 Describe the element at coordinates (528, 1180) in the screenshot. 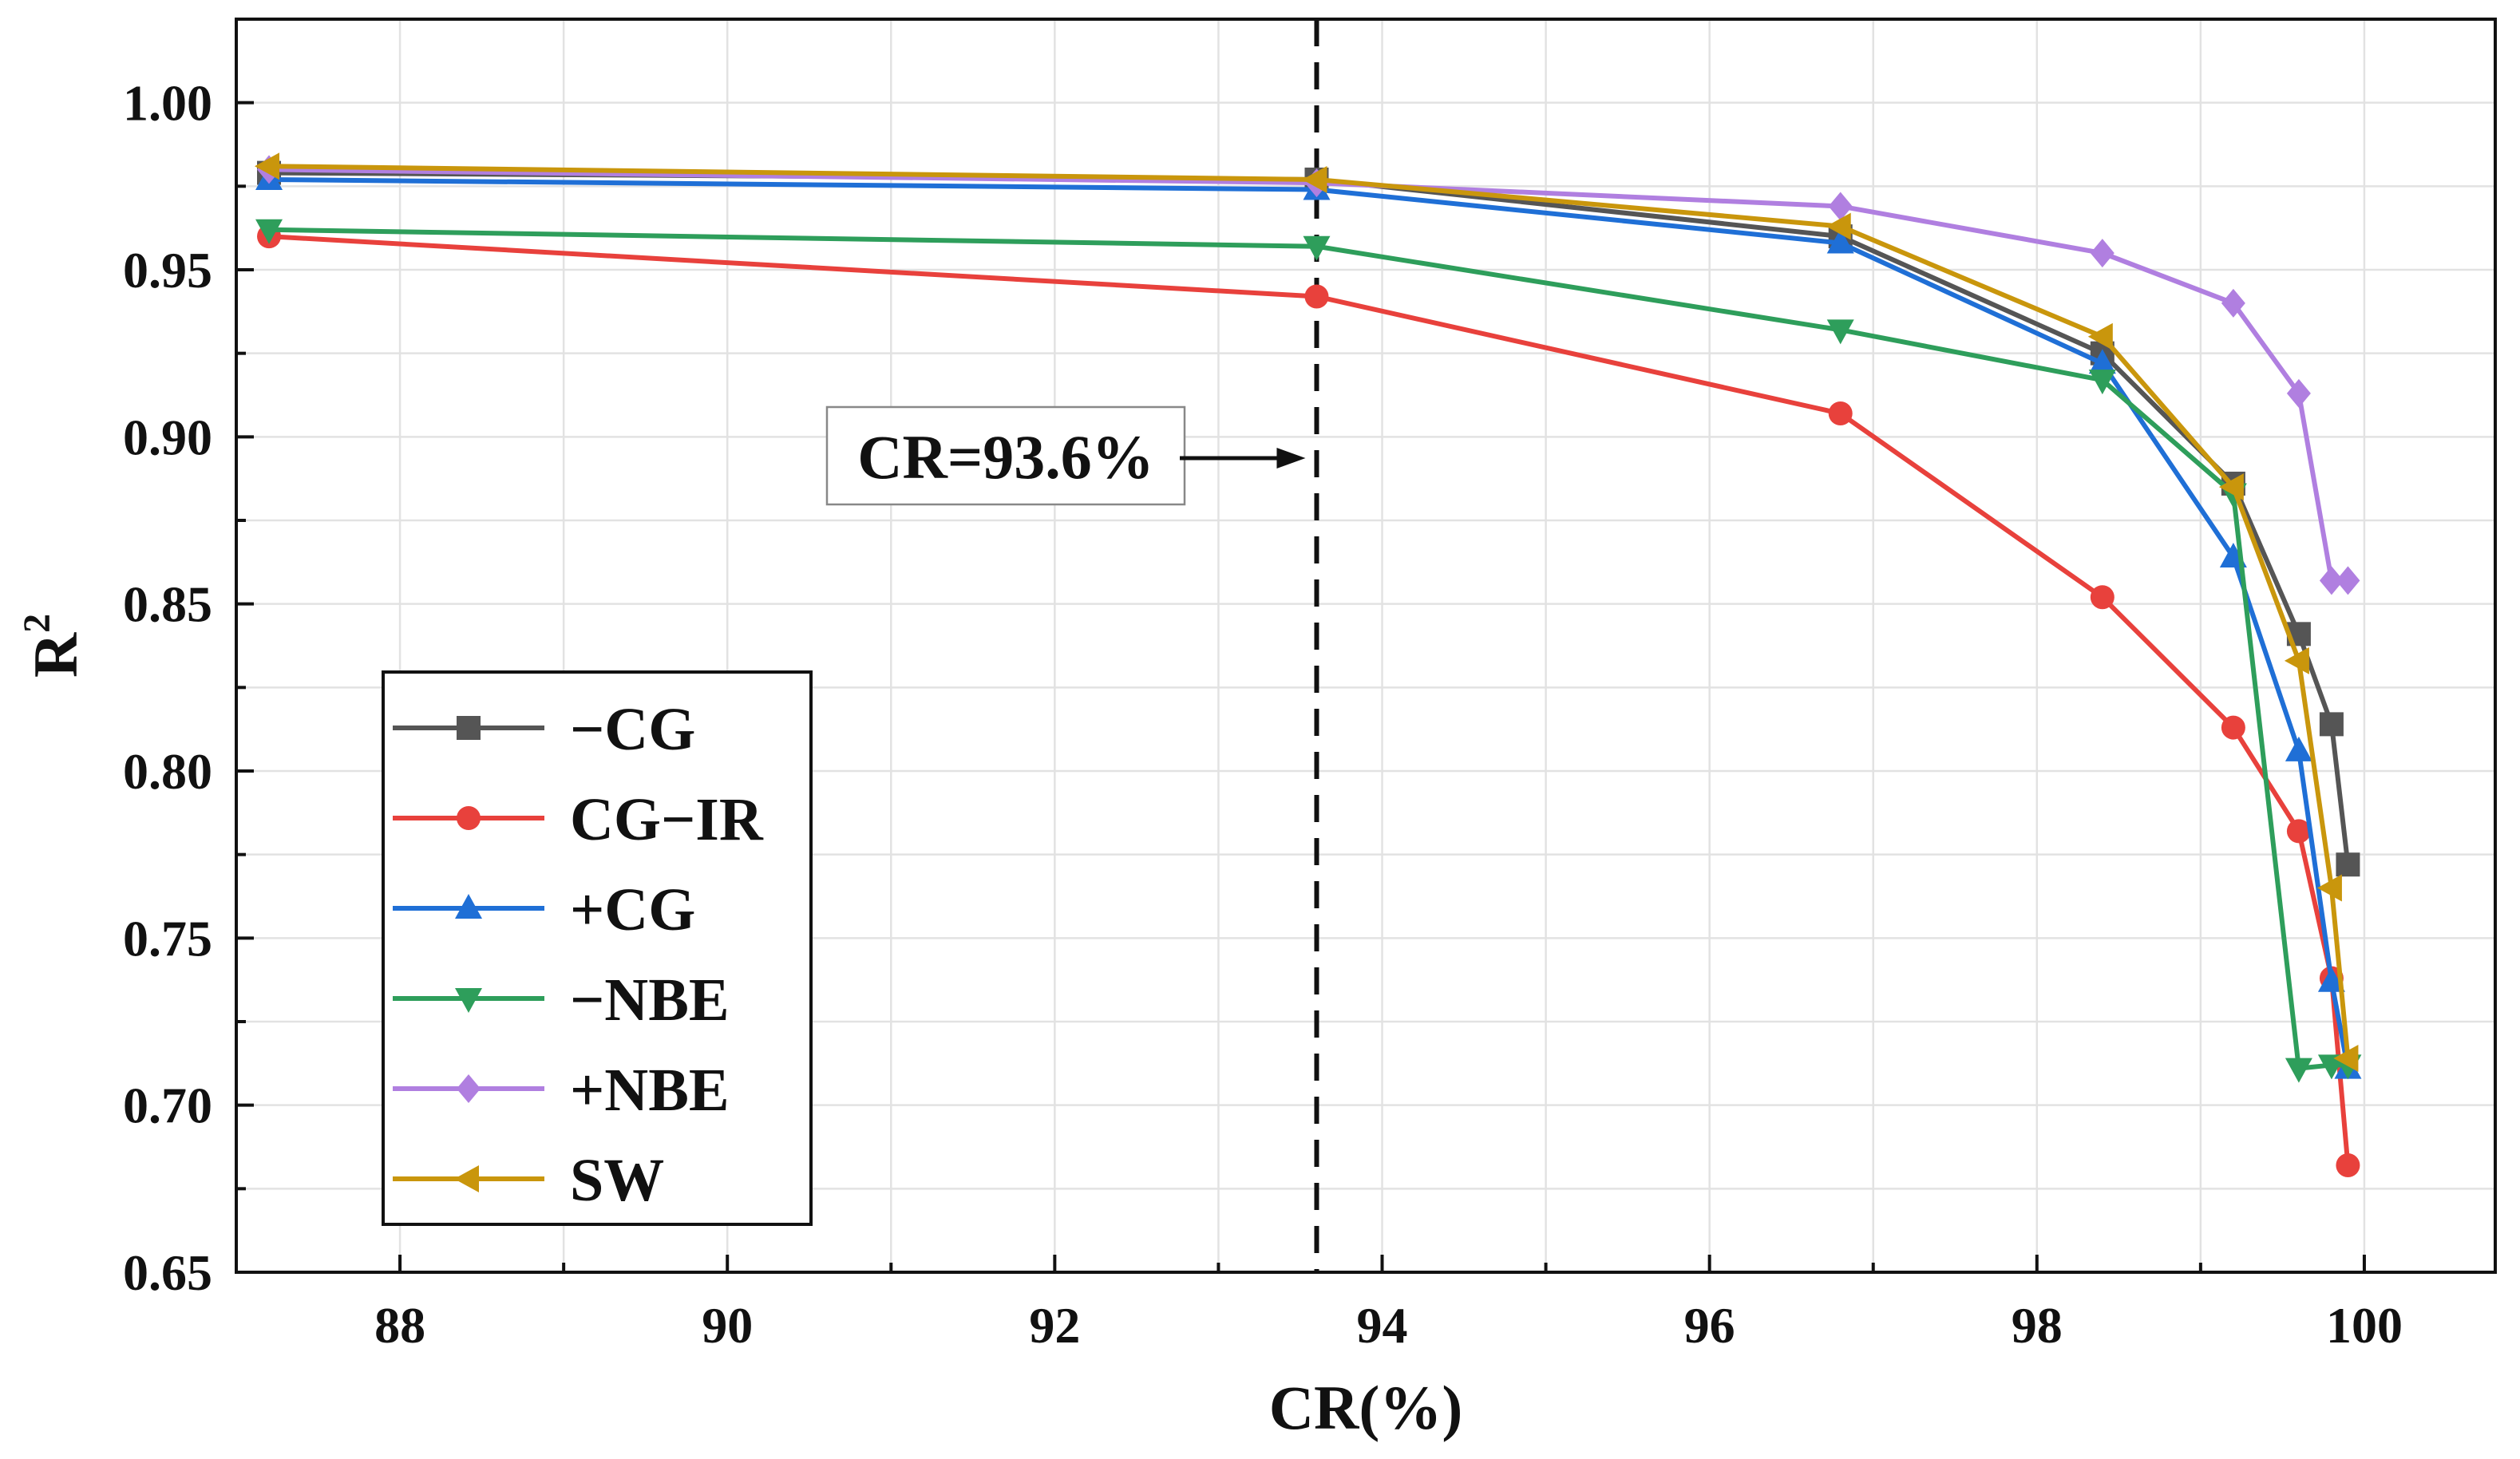

I see `legend-item: SW` at that location.